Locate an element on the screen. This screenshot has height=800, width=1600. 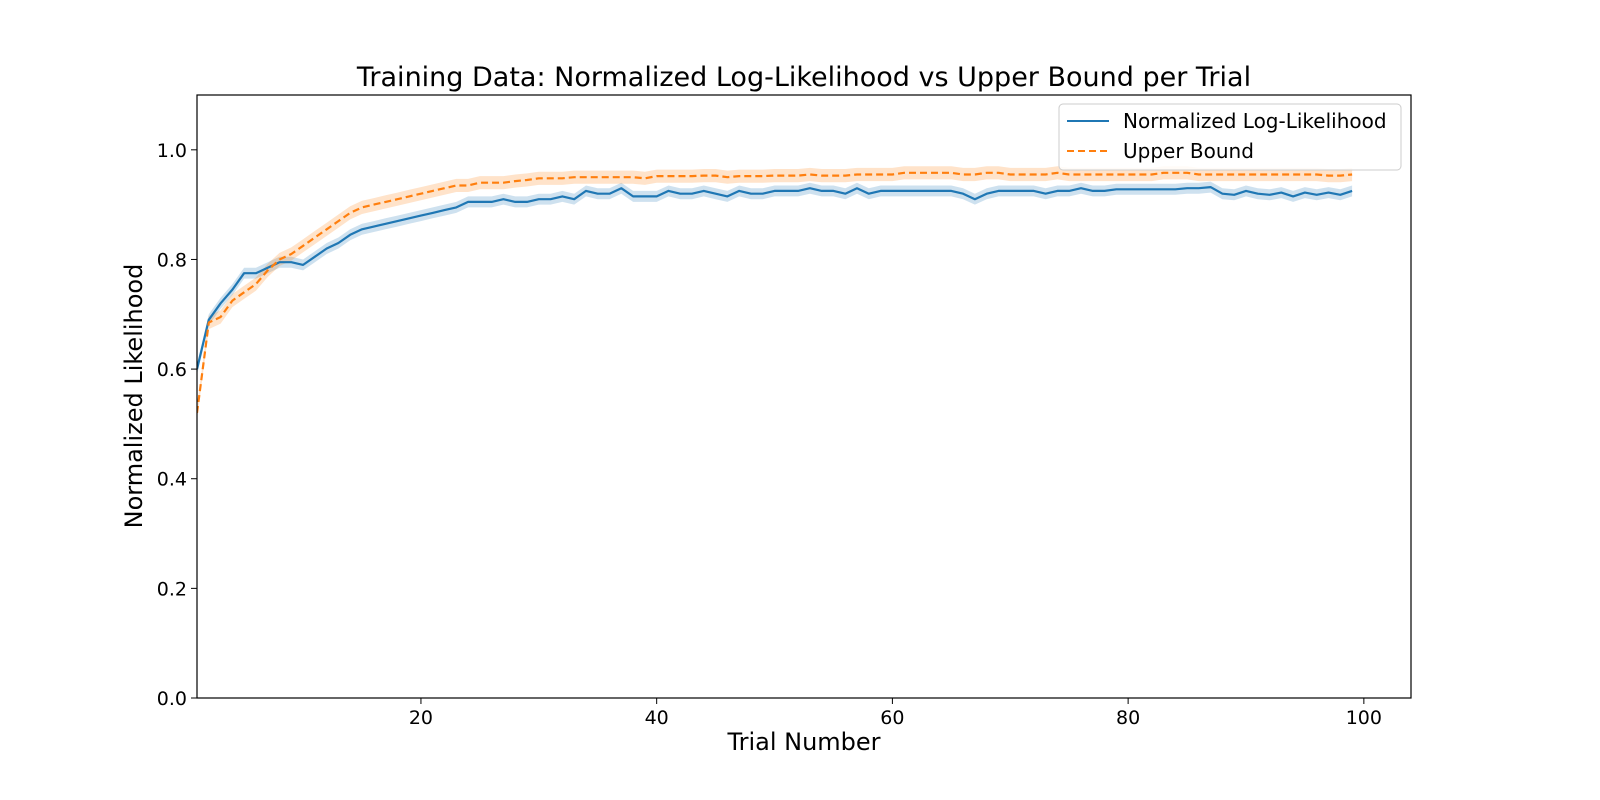
x-tick-label: 40 is located at coordinates (657, 718).